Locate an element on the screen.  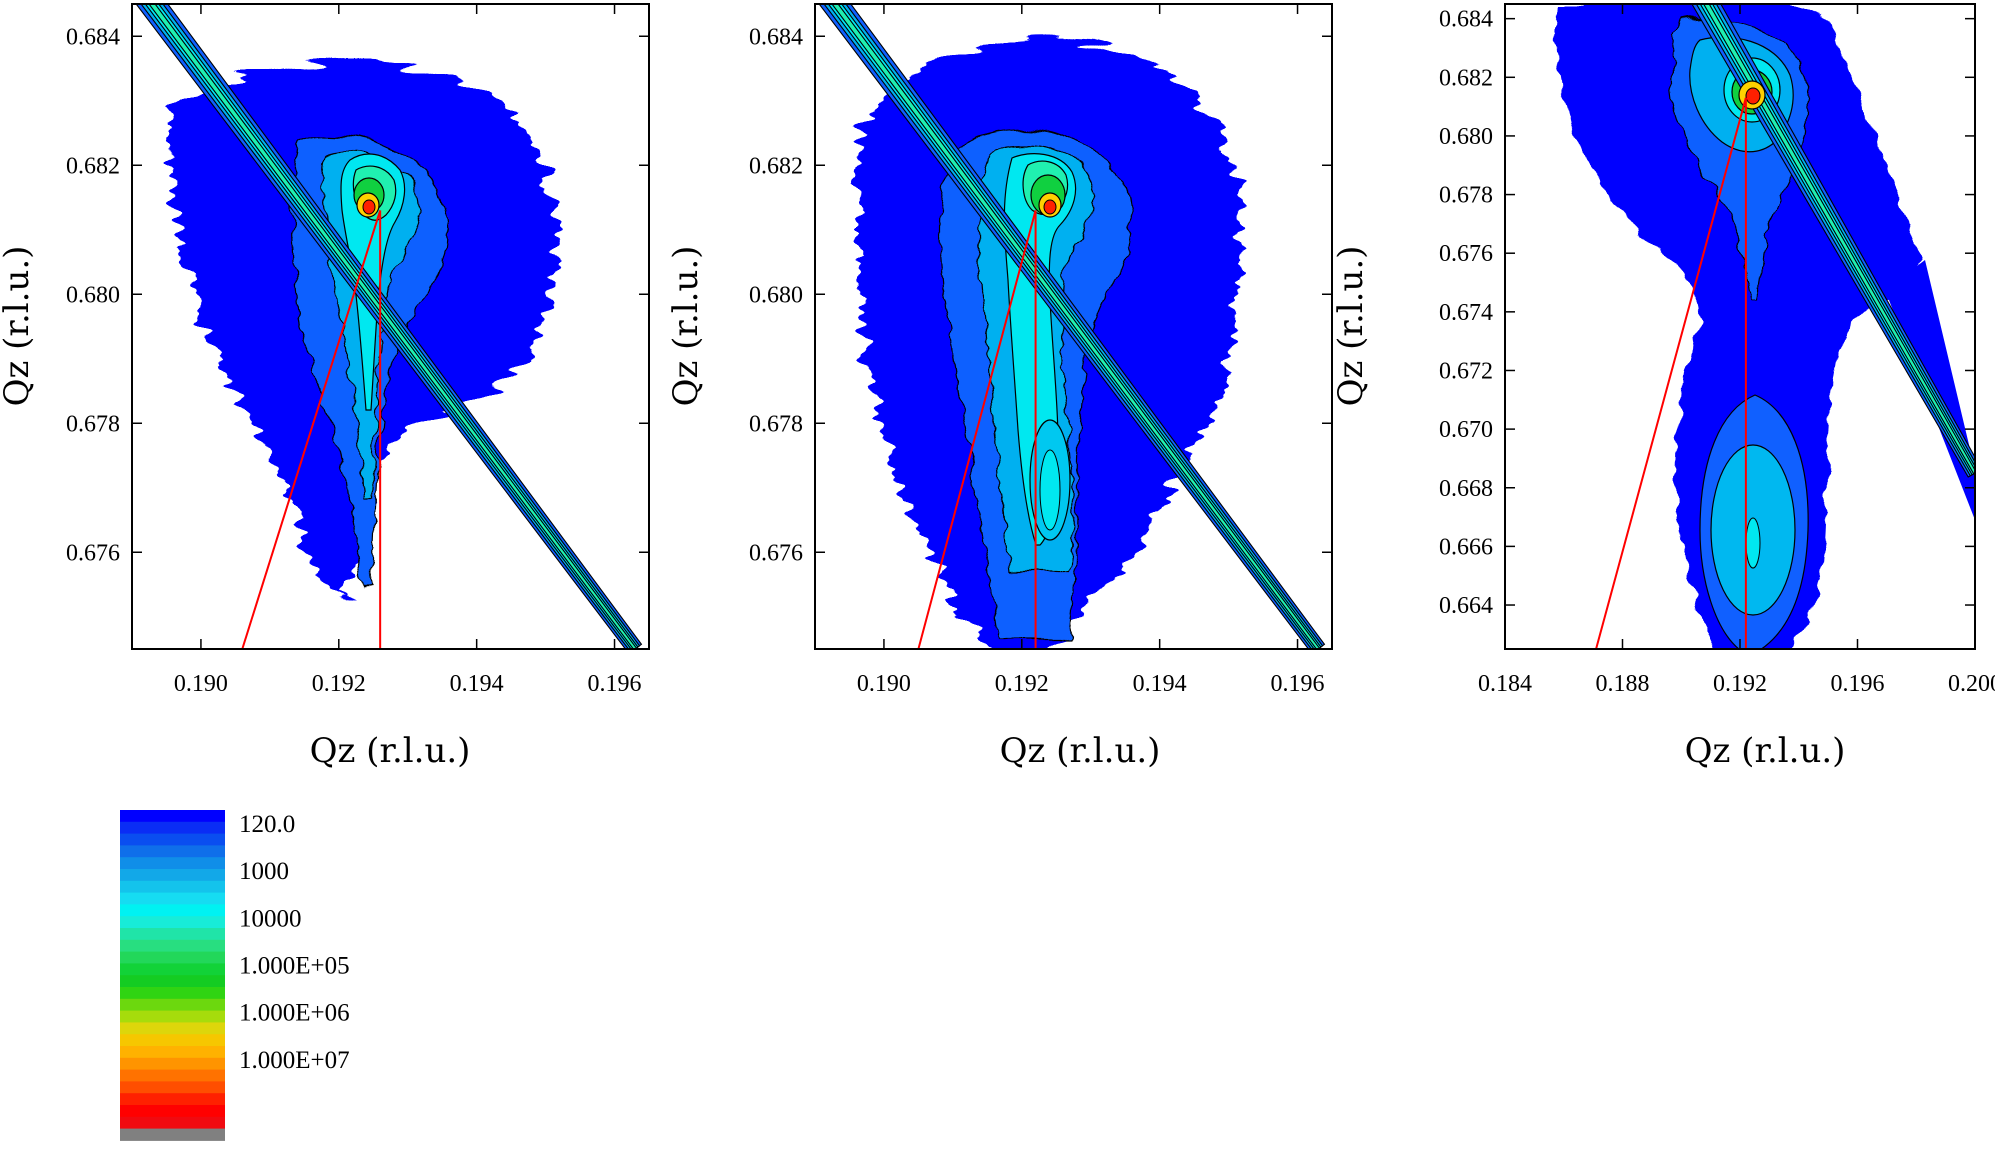
panel-3-peak-core is located at coordinates (1753, 96).